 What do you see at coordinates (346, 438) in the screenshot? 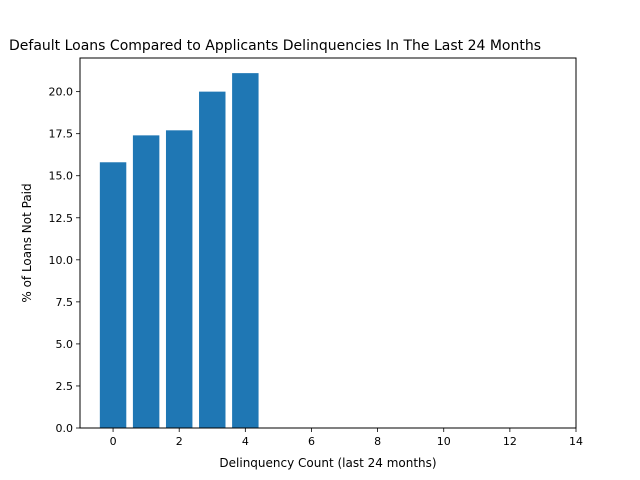
I see `x-axis: 0 2 4 6 8 10 12 14` at bounding box center [346, 438].